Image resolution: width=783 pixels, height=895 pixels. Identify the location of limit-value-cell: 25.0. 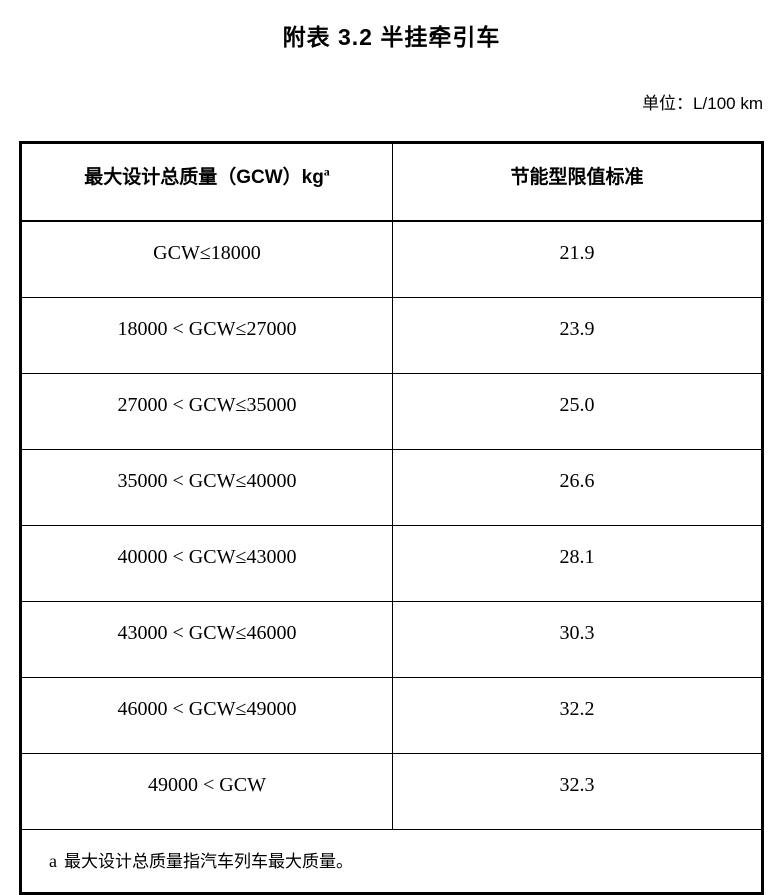
(577, 411).